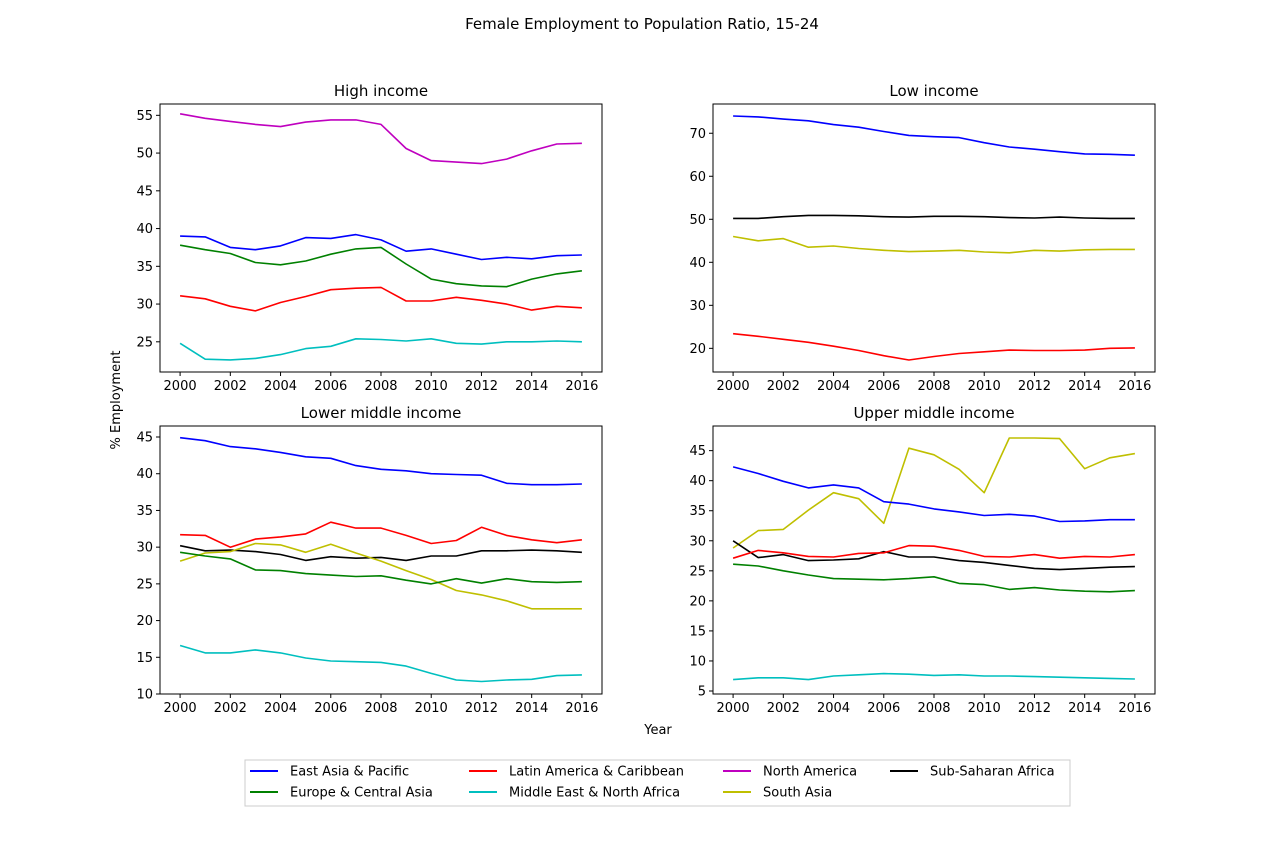 This screenshot has width=1283, height=867. I want to click on legend-frame, so click(657, 783).